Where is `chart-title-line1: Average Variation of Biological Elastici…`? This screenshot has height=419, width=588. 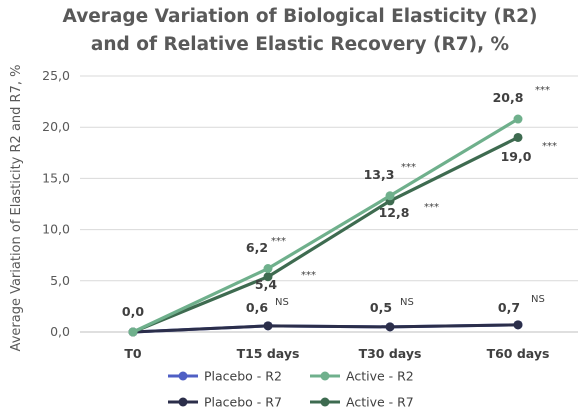
chart-title-line1: Average Variation of Biological Elastici… is located at coordinates (300, 16).